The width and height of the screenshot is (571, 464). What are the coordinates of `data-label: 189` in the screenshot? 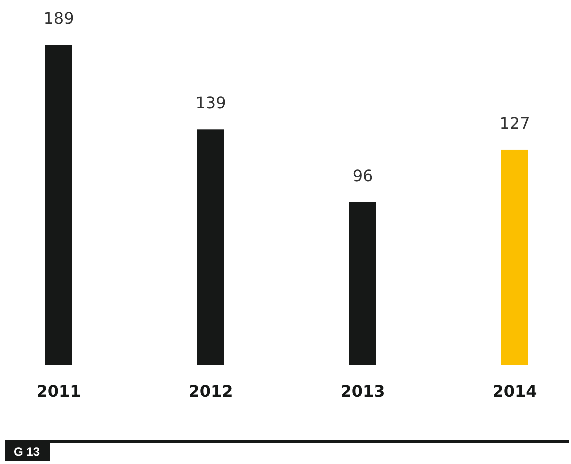 It's located at (59, 18).